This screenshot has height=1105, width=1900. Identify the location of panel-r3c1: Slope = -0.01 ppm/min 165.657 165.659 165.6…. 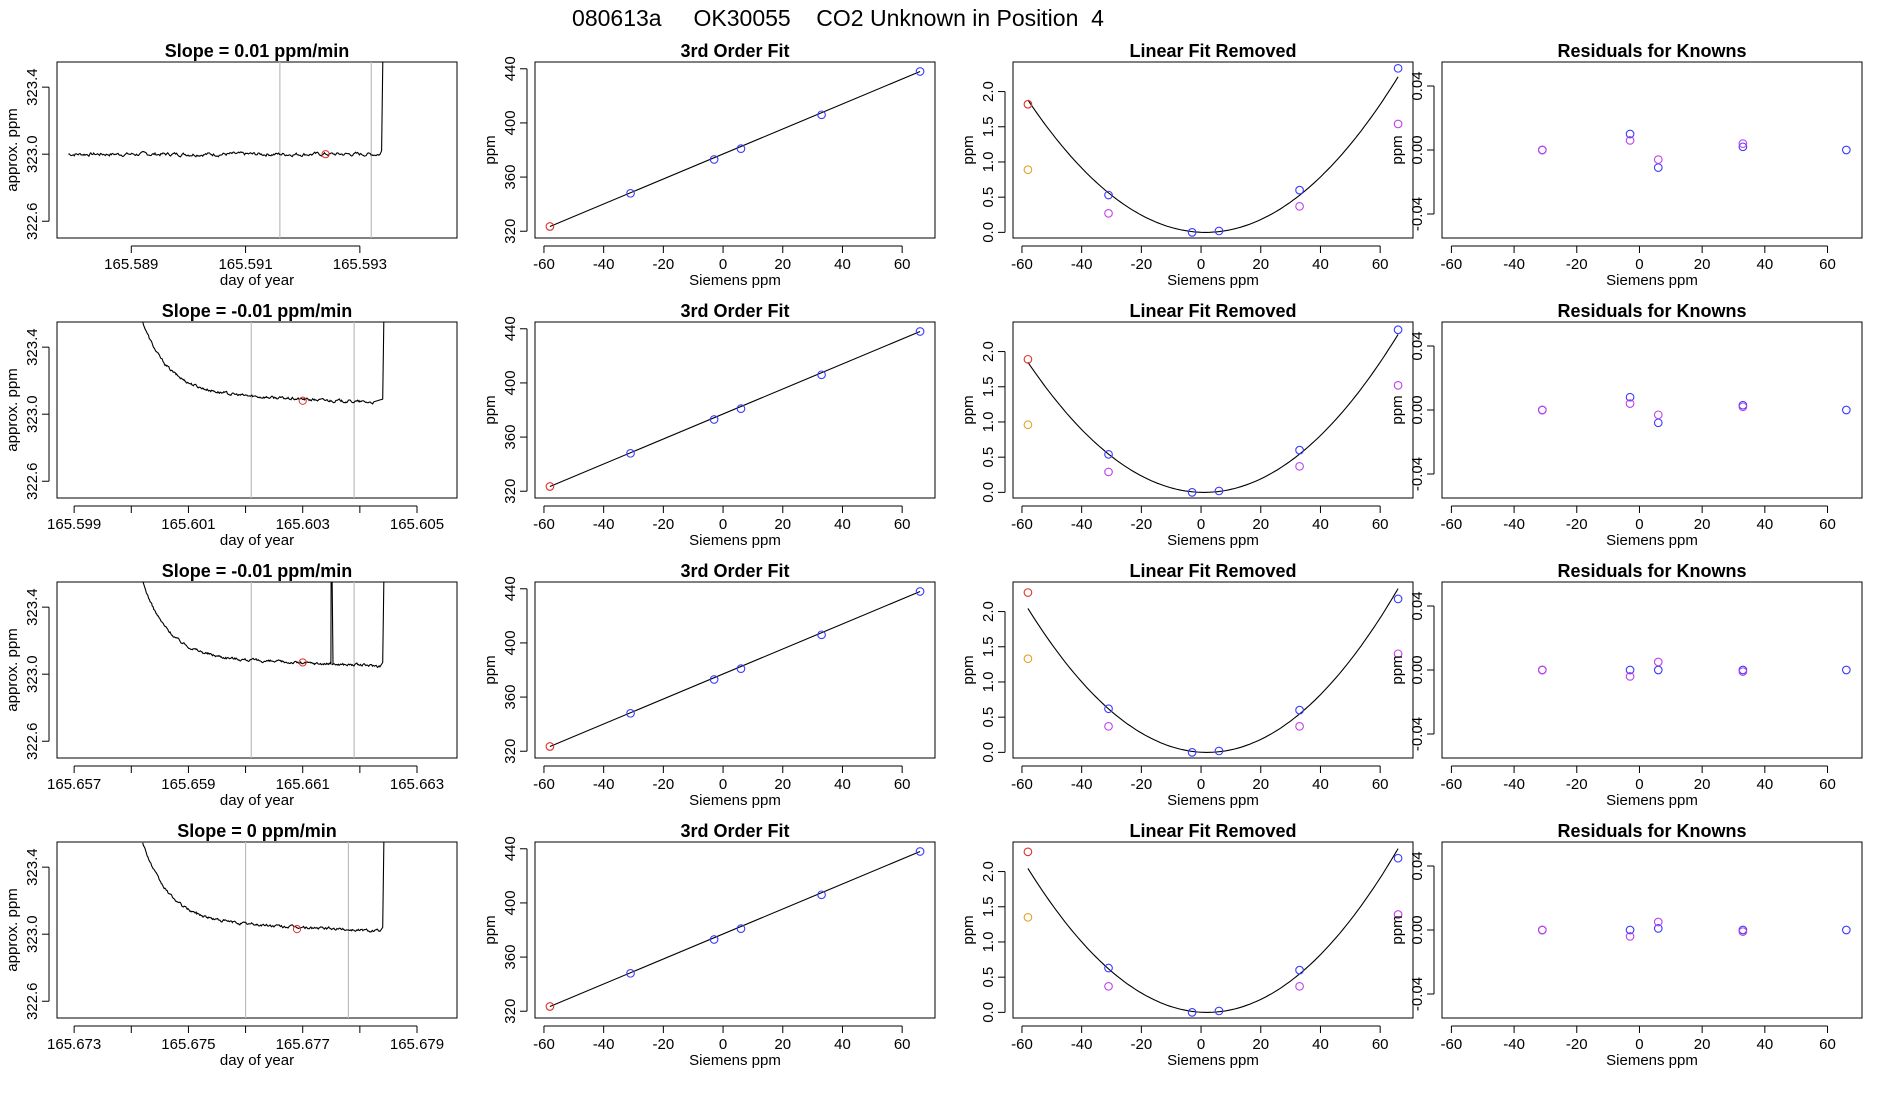
(231, 685).